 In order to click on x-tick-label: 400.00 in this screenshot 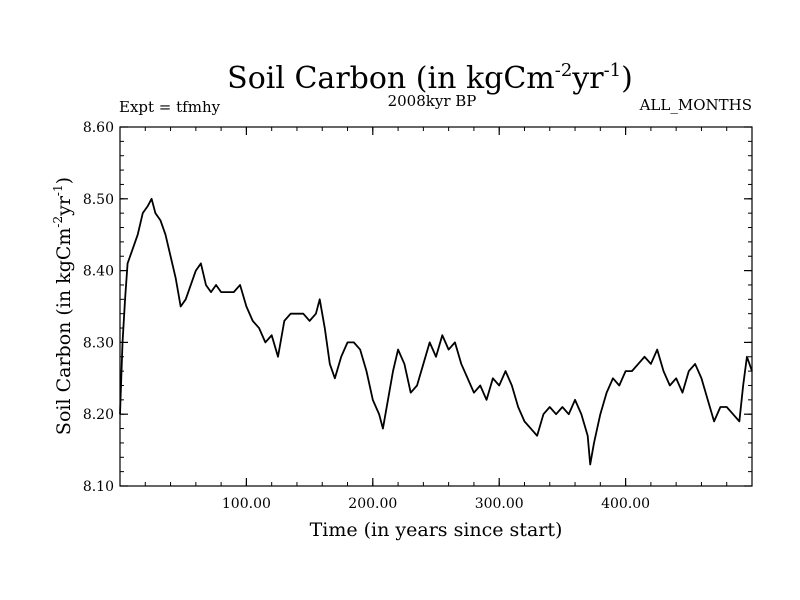, I will do `click(625, 504)`.